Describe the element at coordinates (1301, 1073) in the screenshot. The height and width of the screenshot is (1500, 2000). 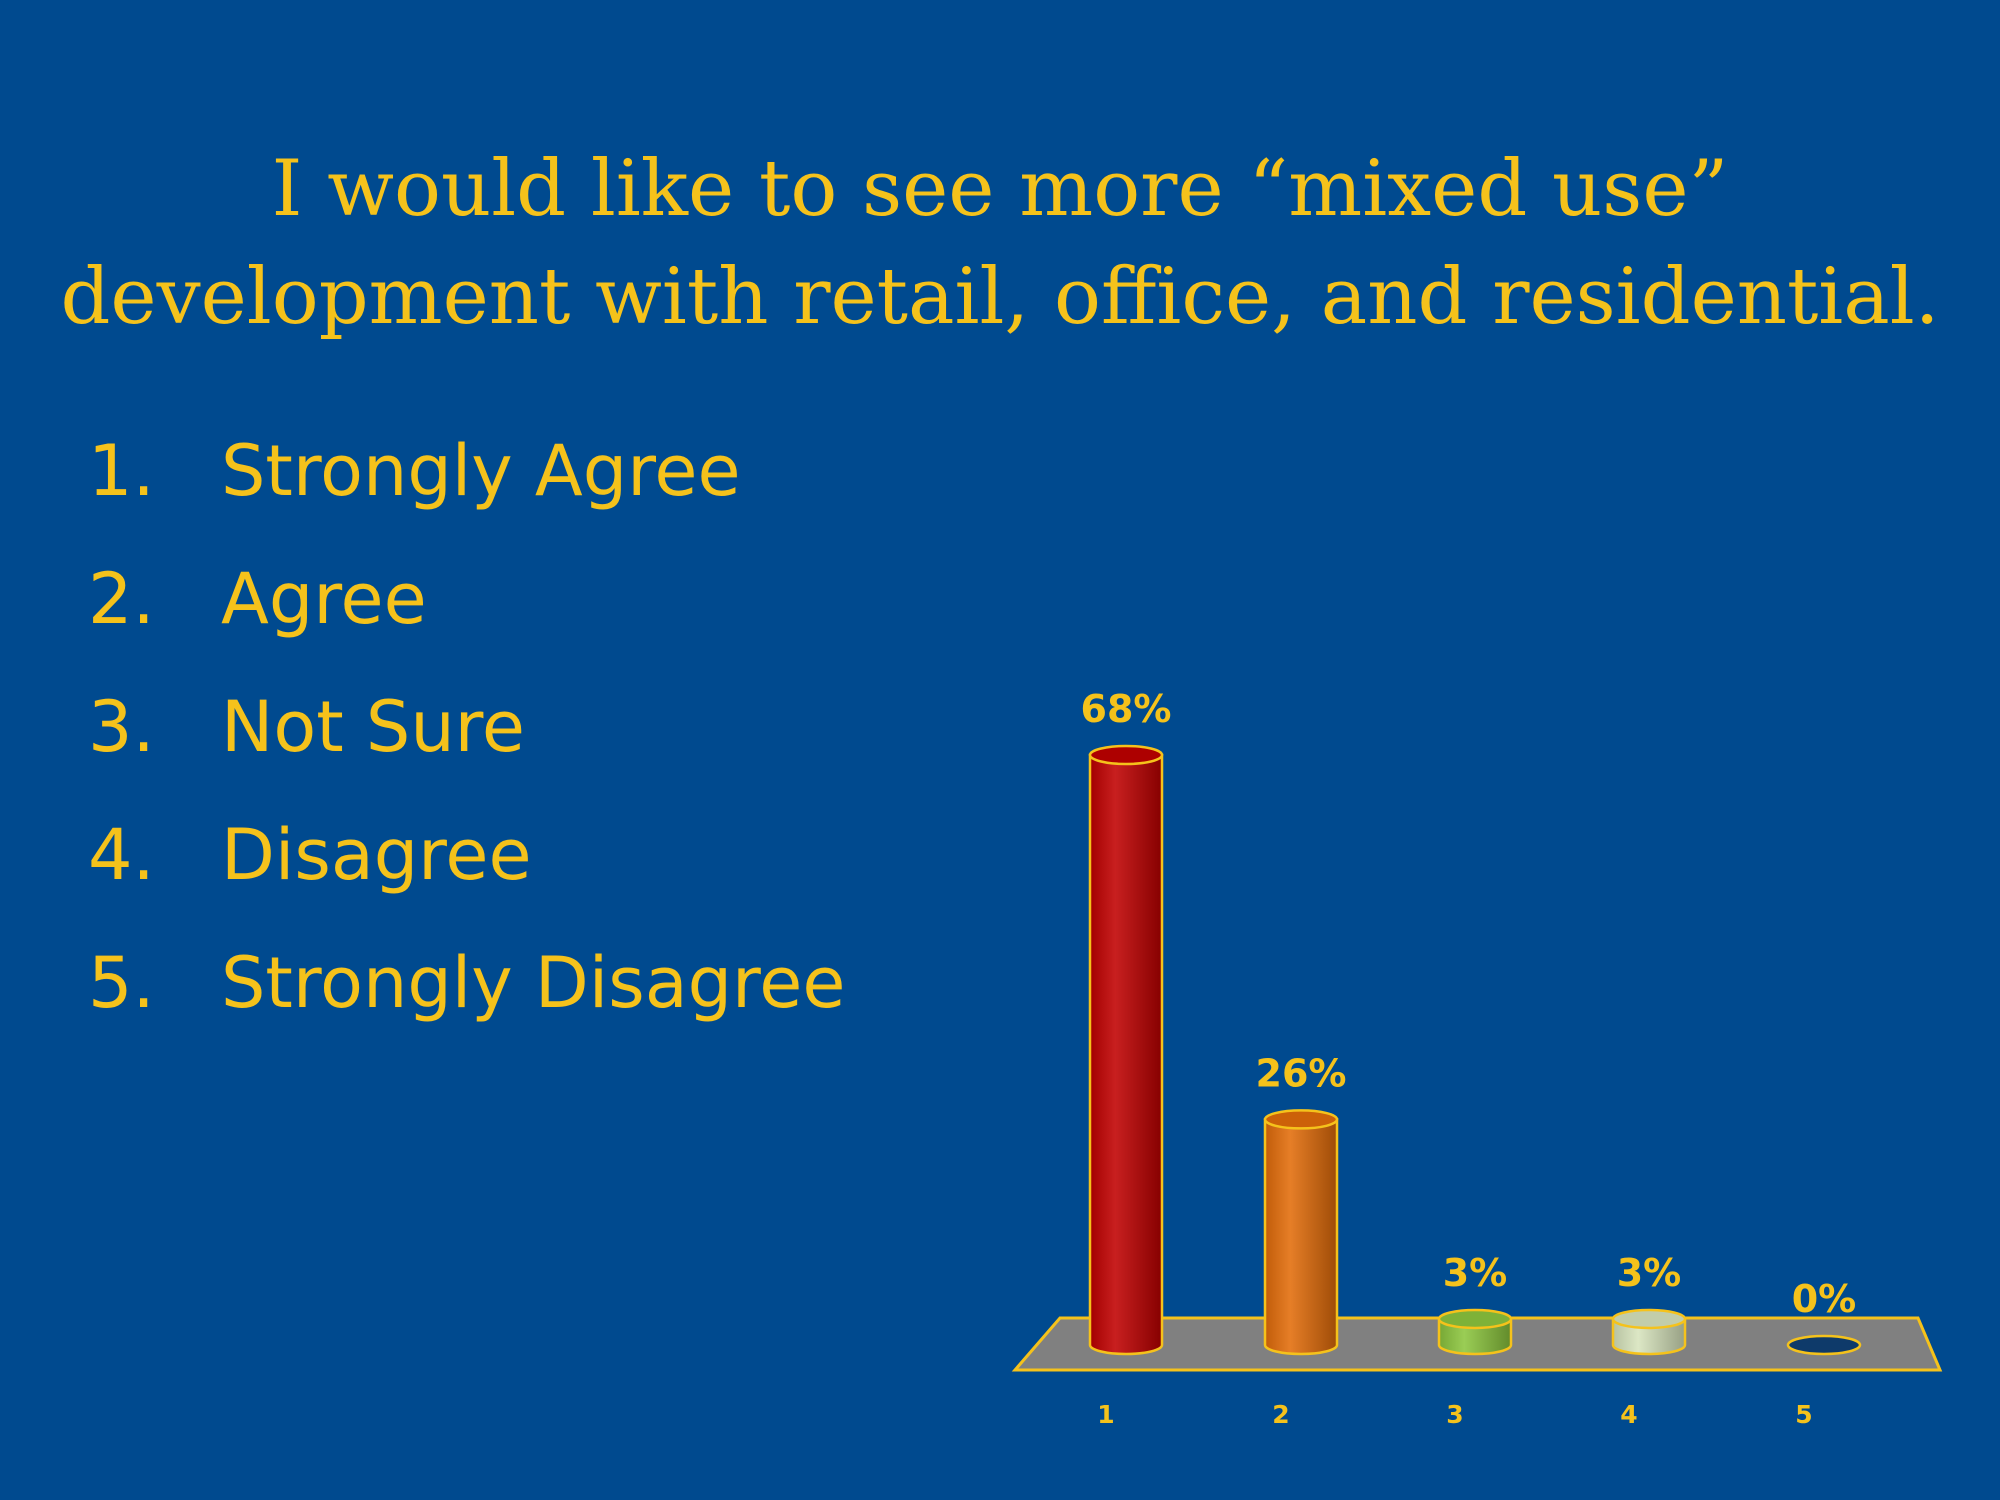
I see `bar-data-label: 26%` at that location.